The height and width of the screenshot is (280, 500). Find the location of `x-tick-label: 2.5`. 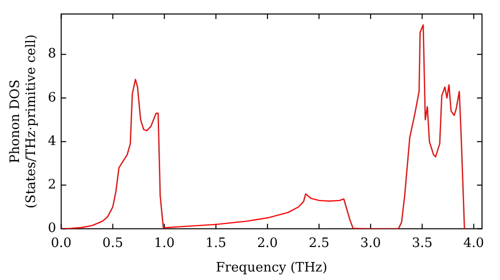

x-tick-label: 2.5 is located at coordinates (319, 243).